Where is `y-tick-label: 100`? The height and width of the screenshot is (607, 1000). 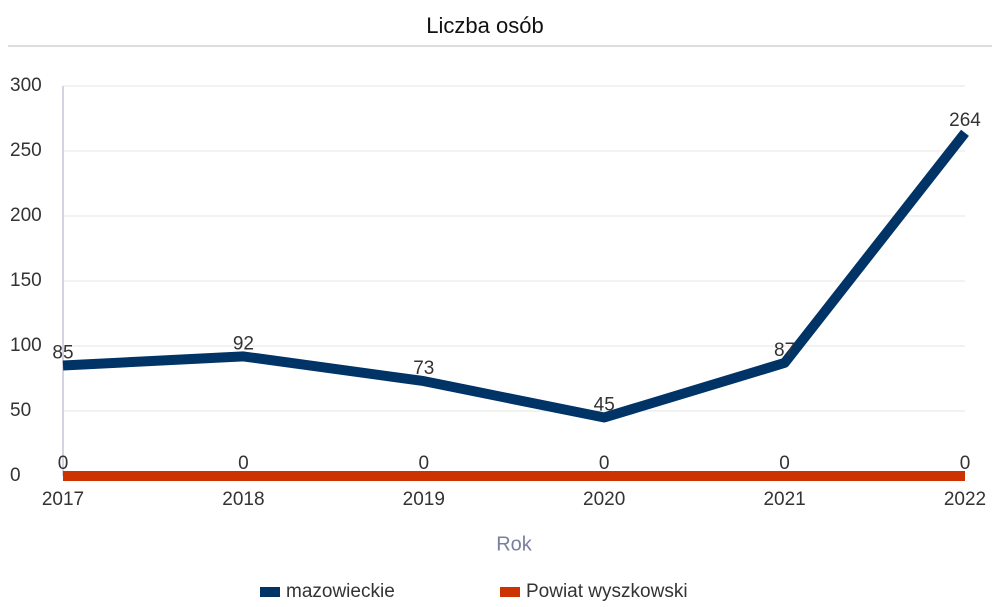
y-tick-label: 100 is located at coordinates (26, 345).